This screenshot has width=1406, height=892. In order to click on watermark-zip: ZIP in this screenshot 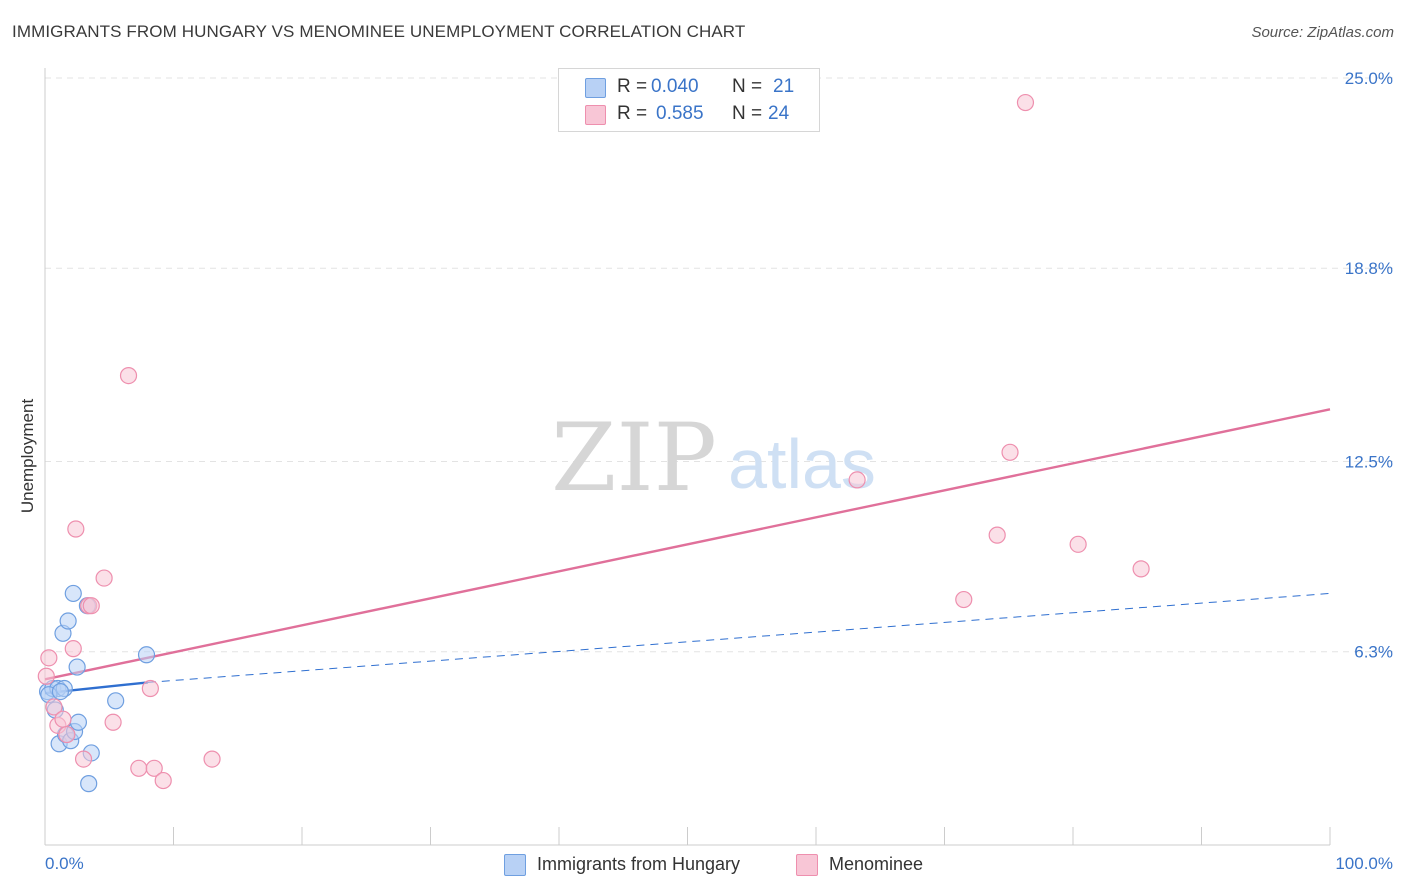, I will do `click(634, 458)`.